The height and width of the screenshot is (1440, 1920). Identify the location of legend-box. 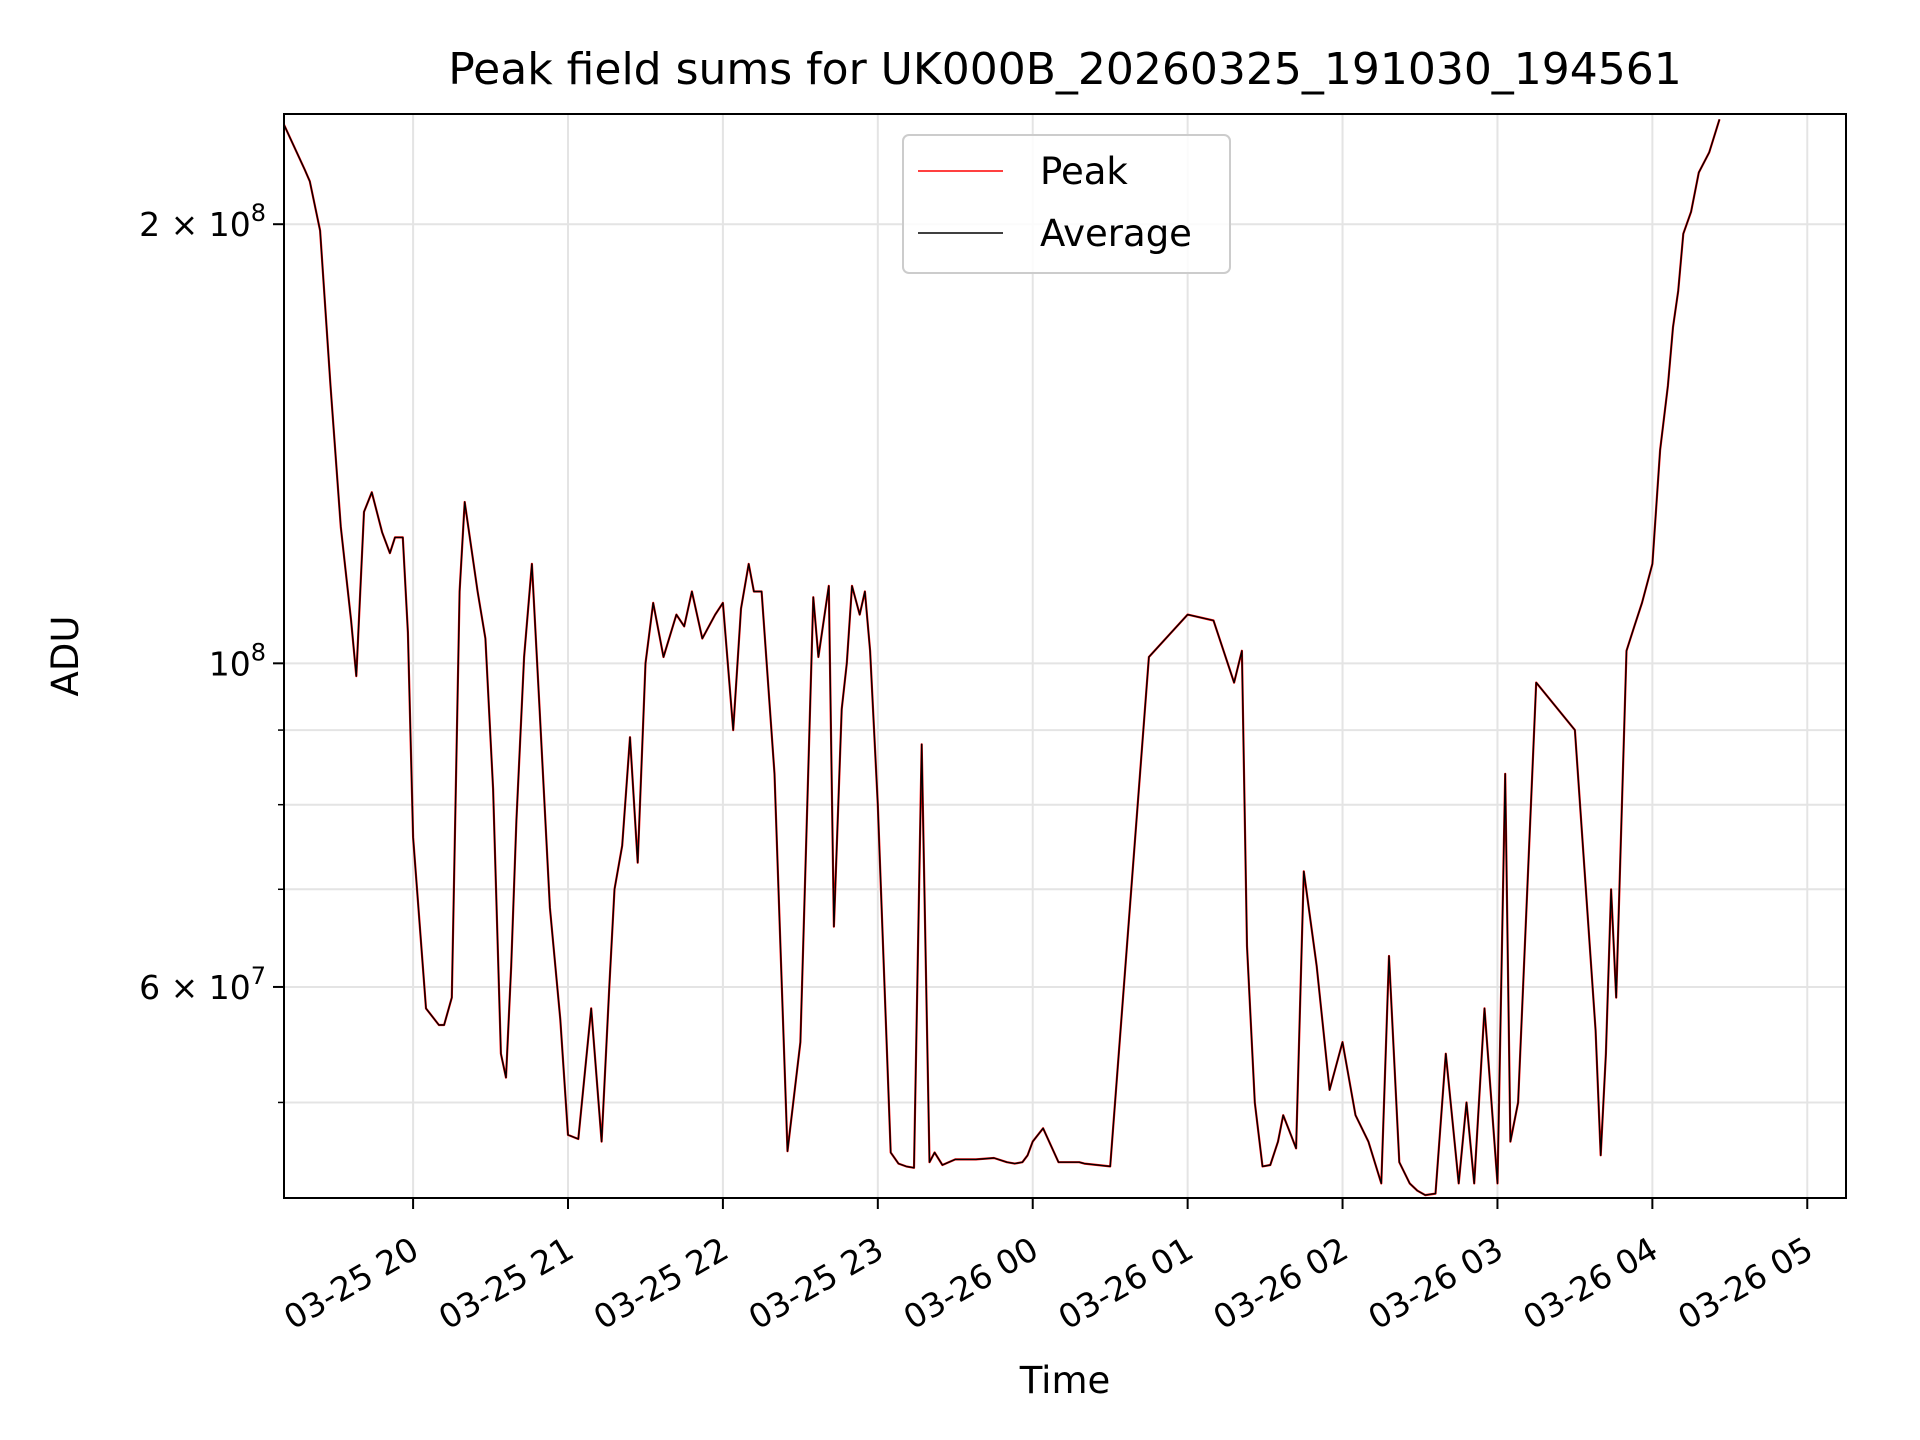
(1066, 204).